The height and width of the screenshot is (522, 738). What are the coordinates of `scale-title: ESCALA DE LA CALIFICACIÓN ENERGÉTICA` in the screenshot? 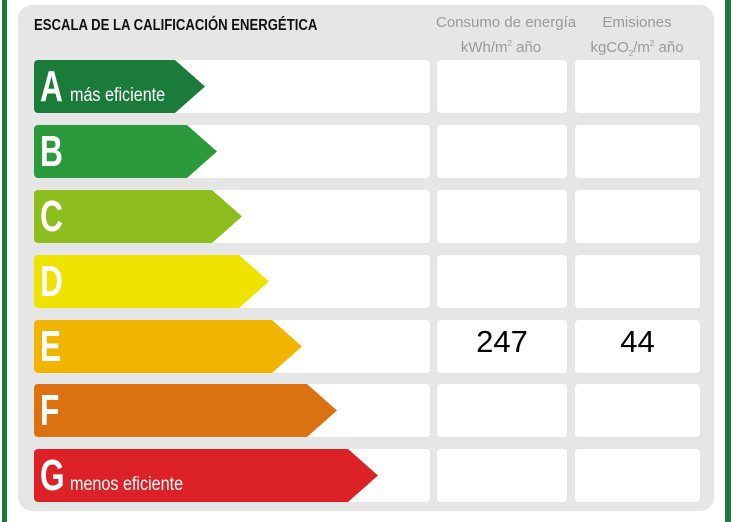 It's located at (176, 25).